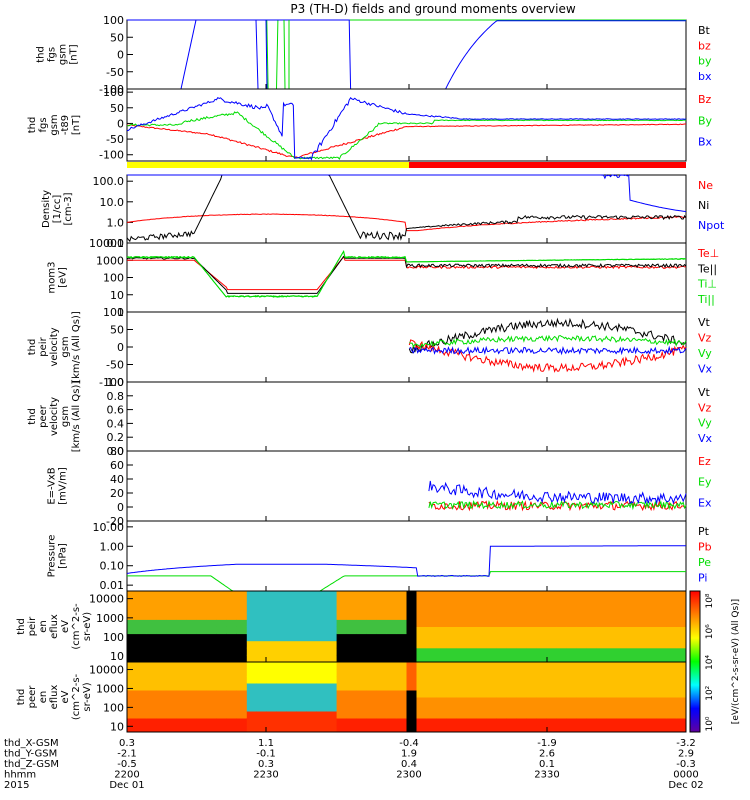 The width and height of the screenshot is (750, 800). Describe the element at coordinates (406, 54) in the screenshot. I see `series-line-bx` at that location.